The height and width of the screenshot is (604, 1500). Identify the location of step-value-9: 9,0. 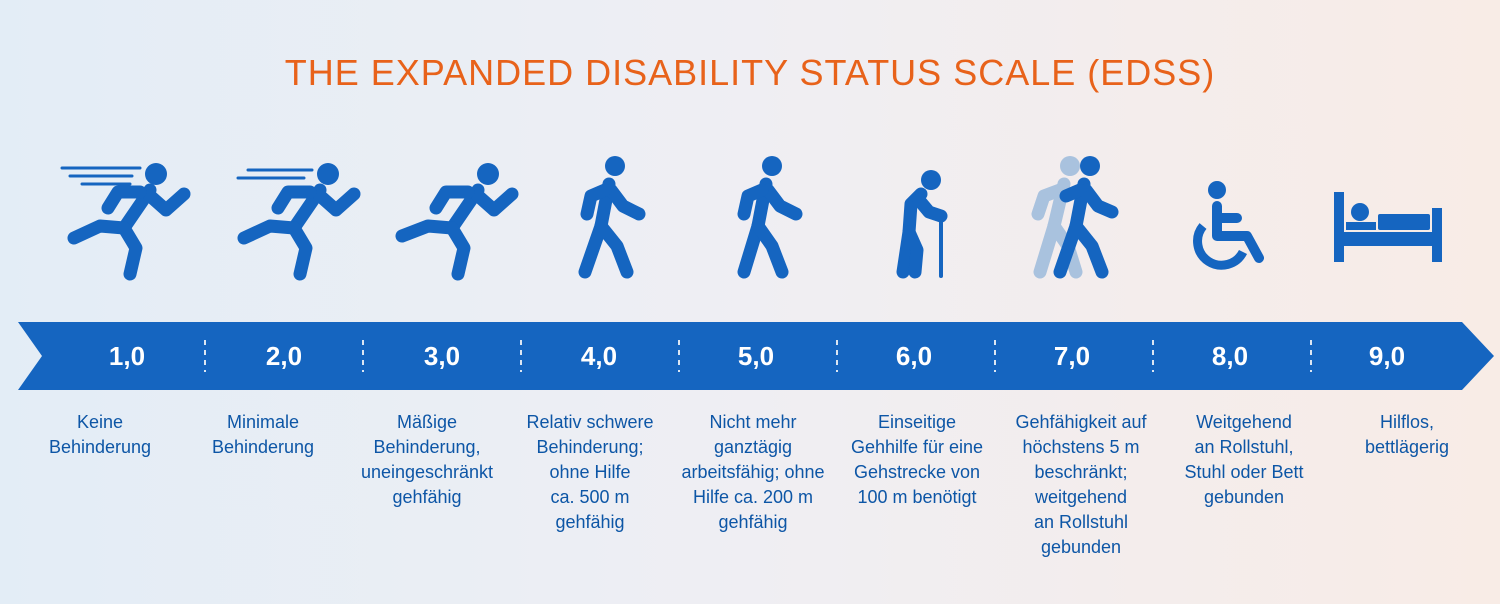
(1387, 356).